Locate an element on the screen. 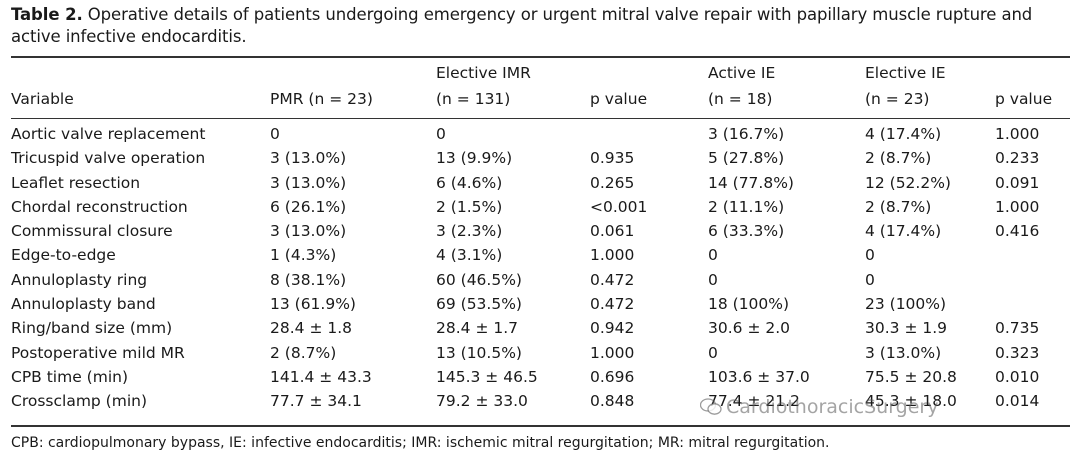 The width and height of the screenshot is (1080, 461). table-cell: 6 (4.6%) is located at coordinates (469, 182).